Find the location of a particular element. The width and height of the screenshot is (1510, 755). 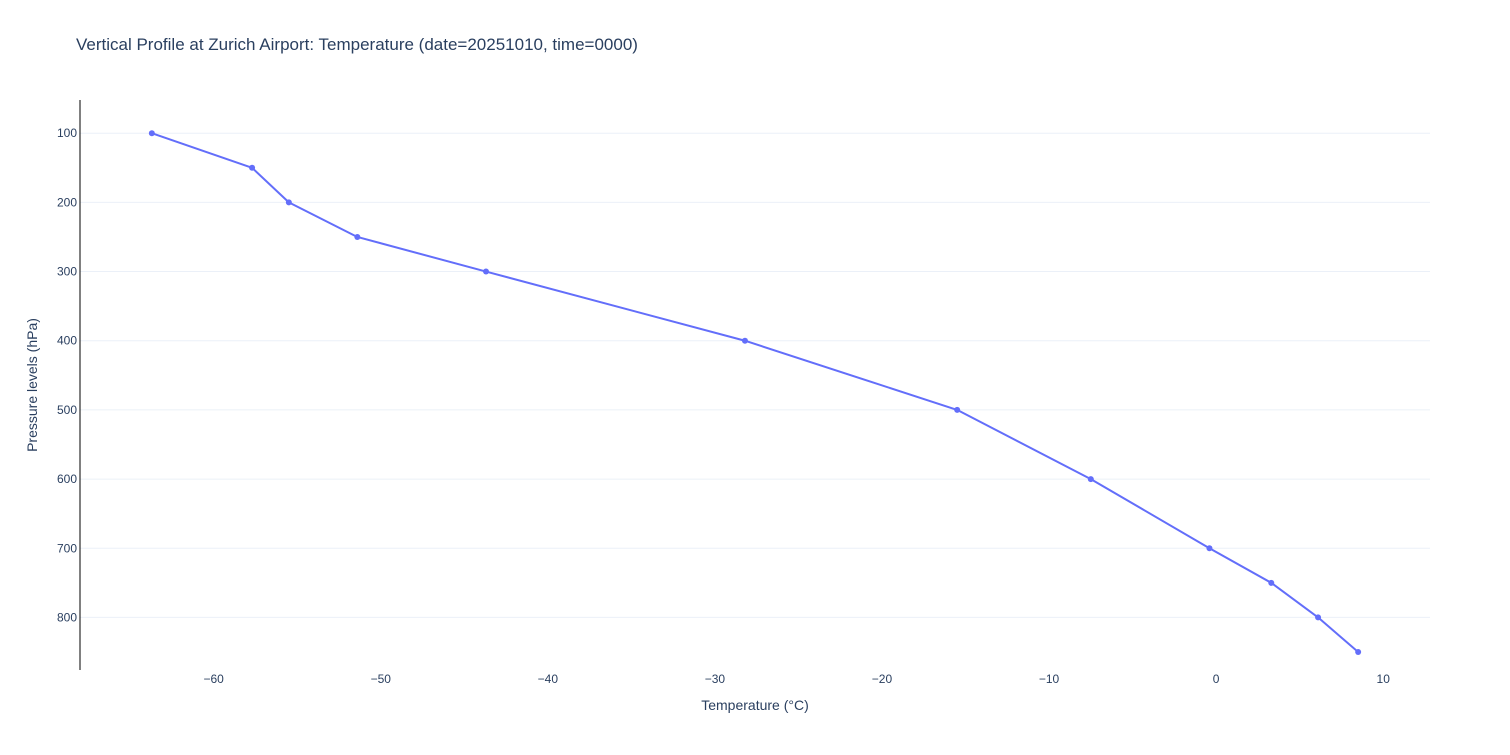

x-tick-label: −50 is located at coordinates (381, 679).